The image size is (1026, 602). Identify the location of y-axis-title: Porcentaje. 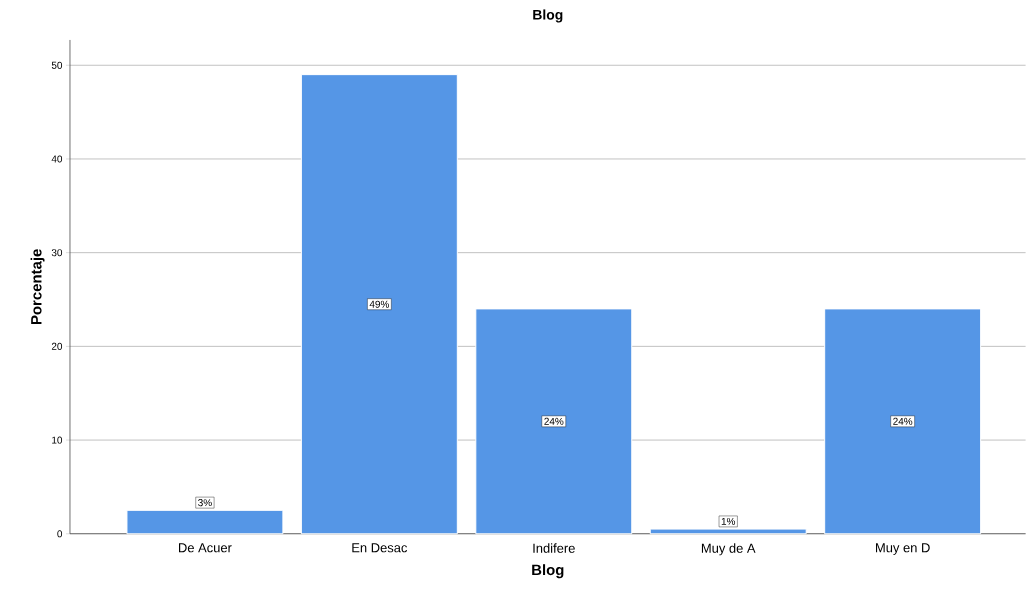
(37, 287).